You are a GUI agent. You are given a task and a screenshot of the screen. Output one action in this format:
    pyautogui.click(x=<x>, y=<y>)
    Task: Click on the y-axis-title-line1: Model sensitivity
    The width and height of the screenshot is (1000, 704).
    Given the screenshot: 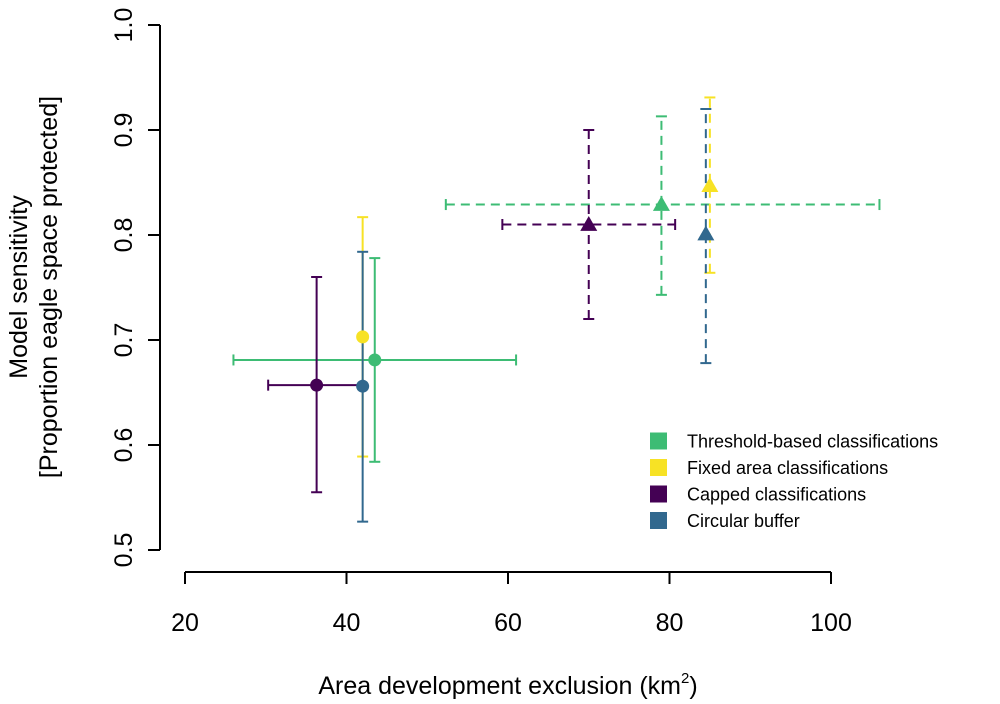 What is the action you would take?
    pyautogui.click(x=19, y=287)
    